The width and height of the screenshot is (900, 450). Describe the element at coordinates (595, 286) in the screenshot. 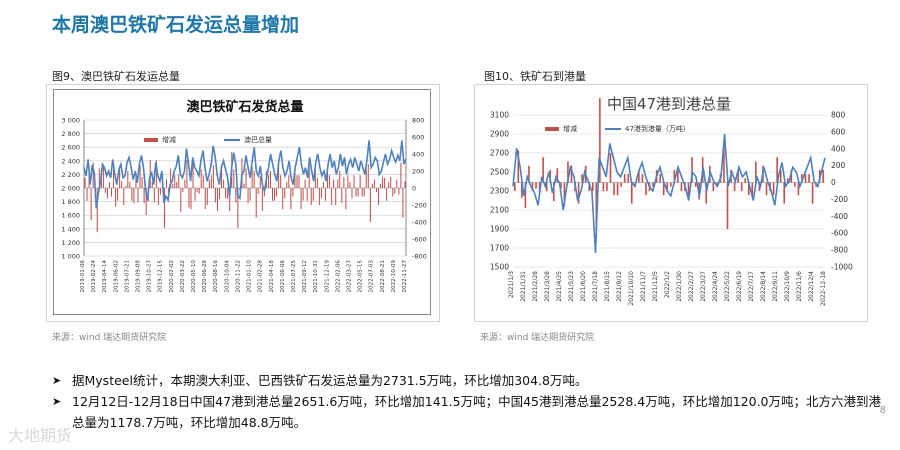

I see `x-tick-label: 2021/7/18` at that location.